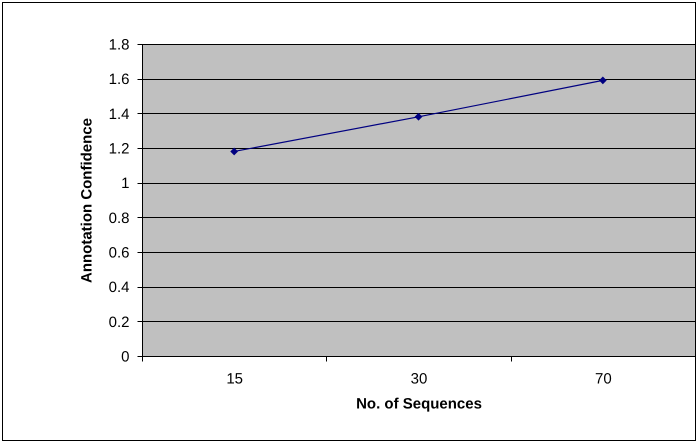 The width and height of the screenshot is (700, 445). I want to click on y-tick-label: 0.8, so click(119, 218).